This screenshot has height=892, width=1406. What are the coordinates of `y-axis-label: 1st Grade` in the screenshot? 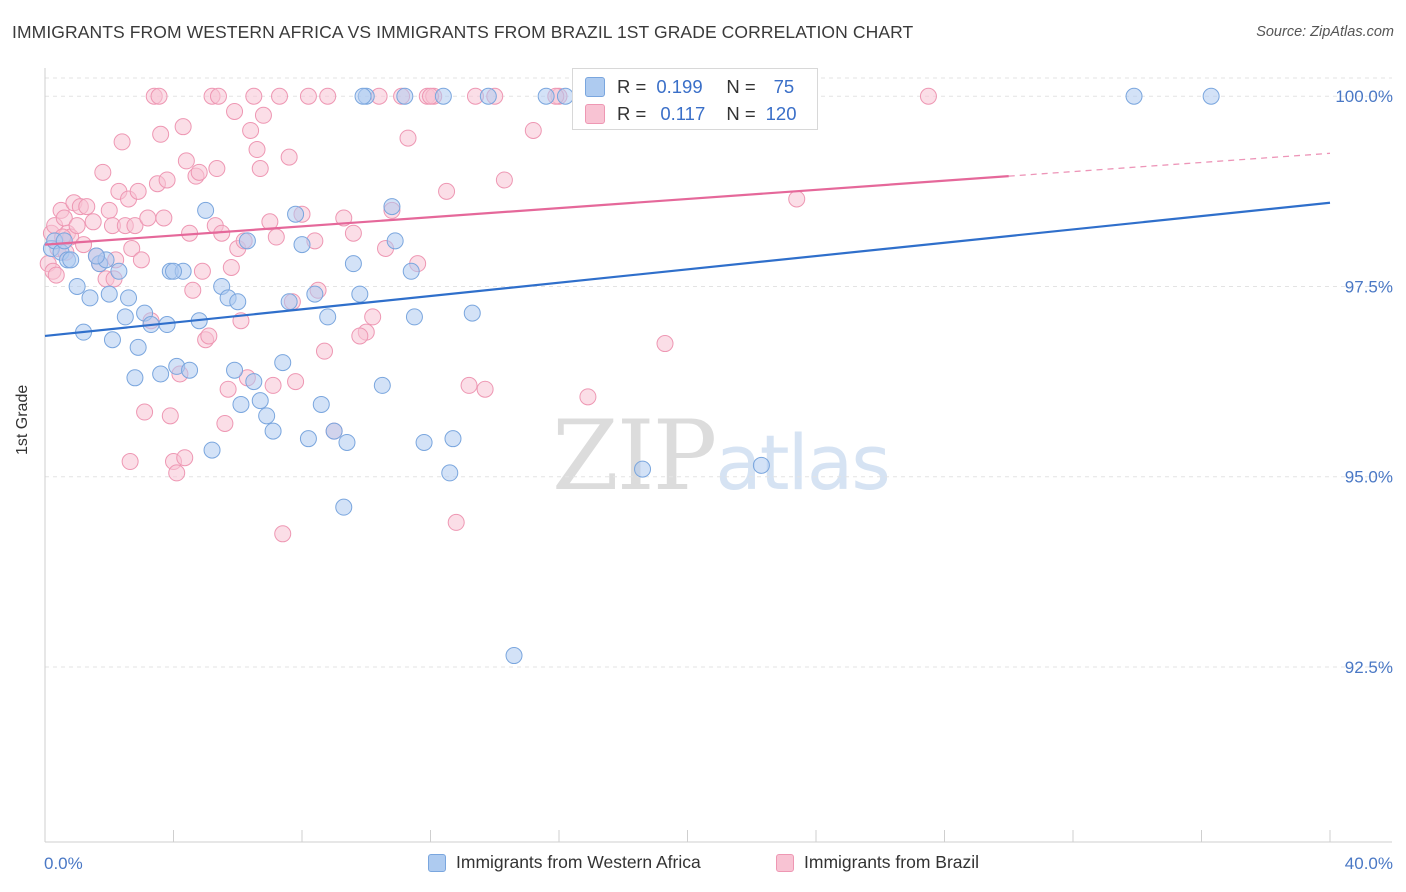 It's located at (22, 419).